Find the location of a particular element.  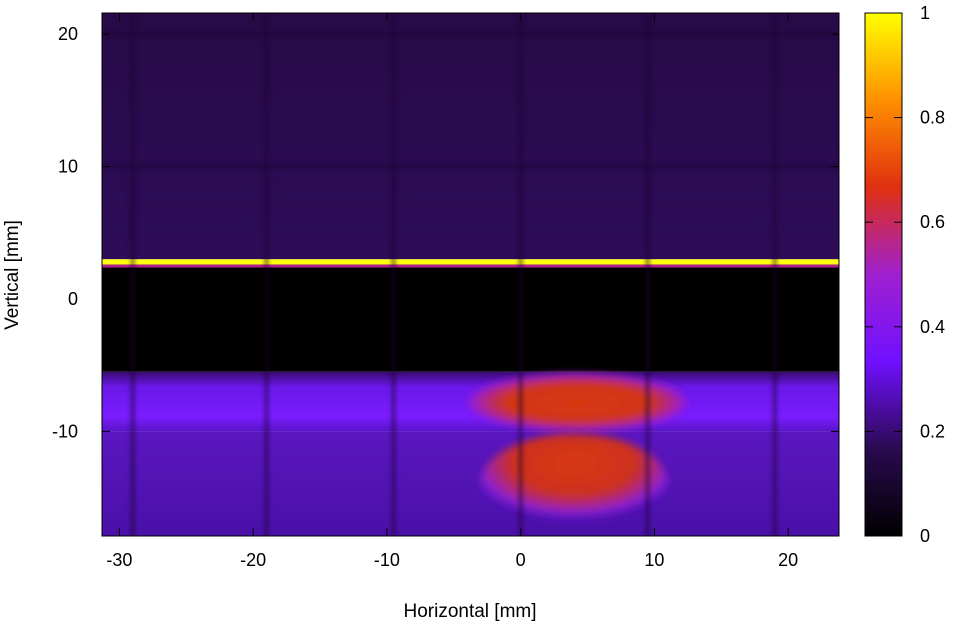

colorbar-tick-label: 1 is located at coordinates (925, 13).